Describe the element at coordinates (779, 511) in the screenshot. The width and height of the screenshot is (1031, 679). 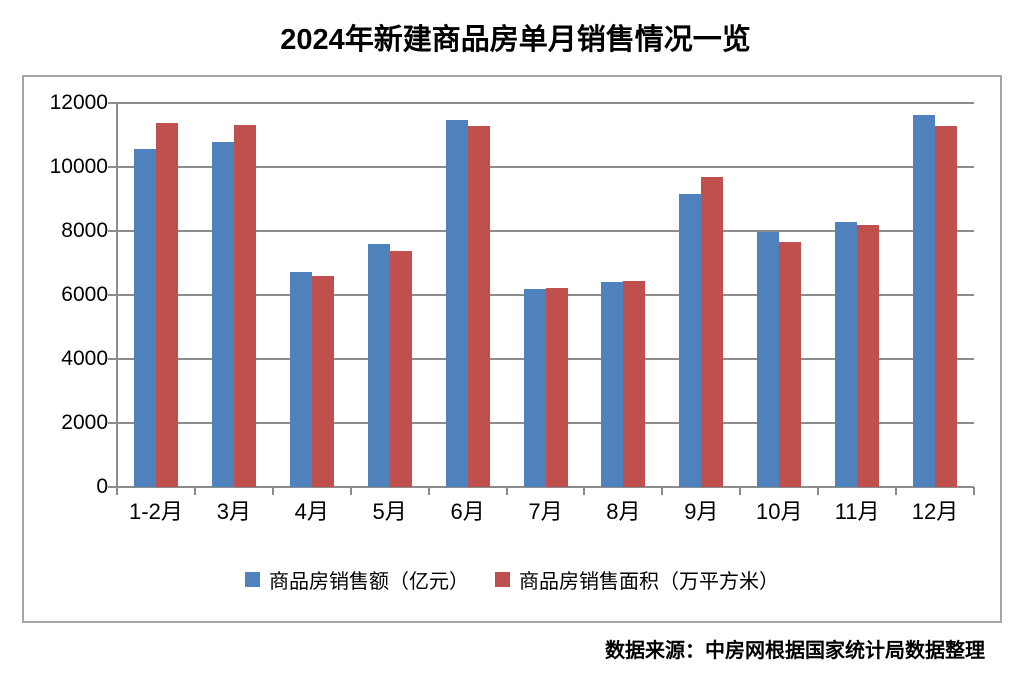
I see `x-axis-label: 10月` at that location.